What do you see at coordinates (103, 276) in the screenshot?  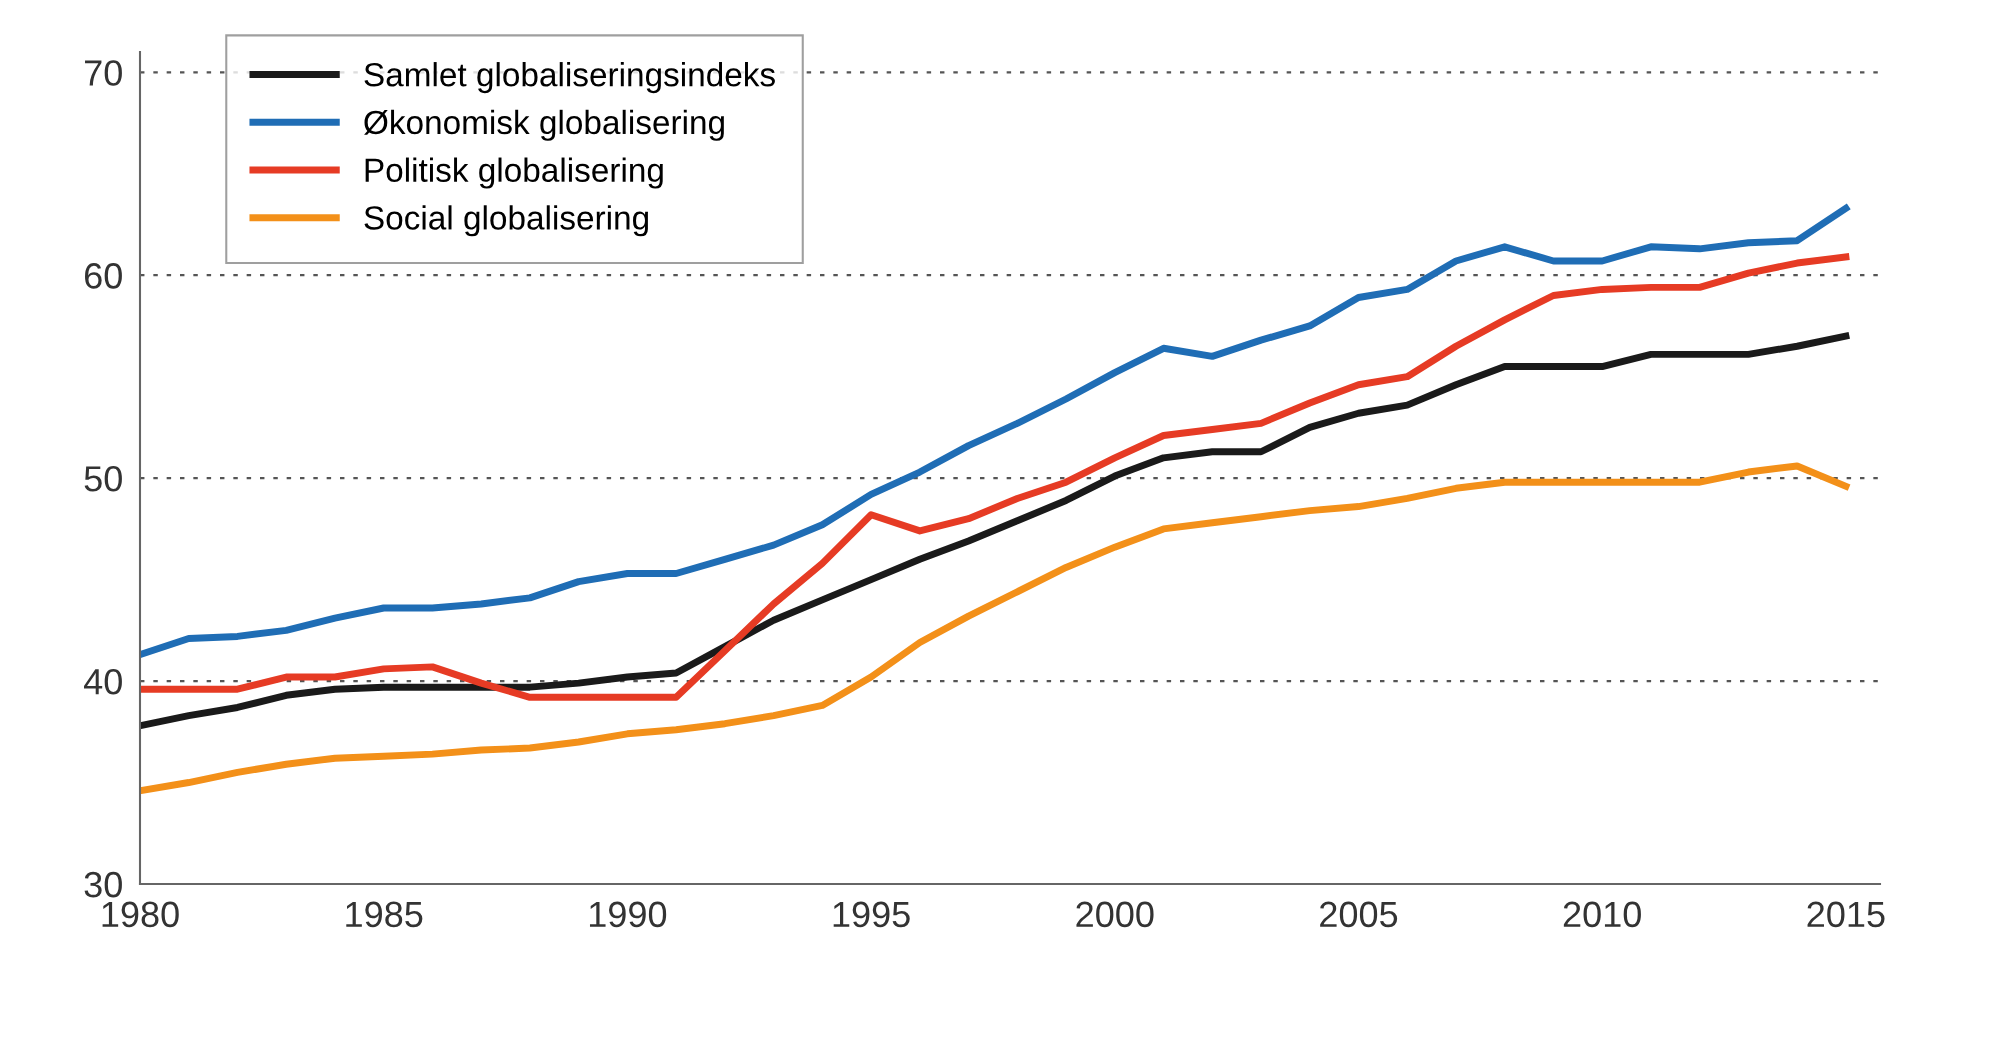 I see `y-tick-label: 60` at bounding box center [103, 276].